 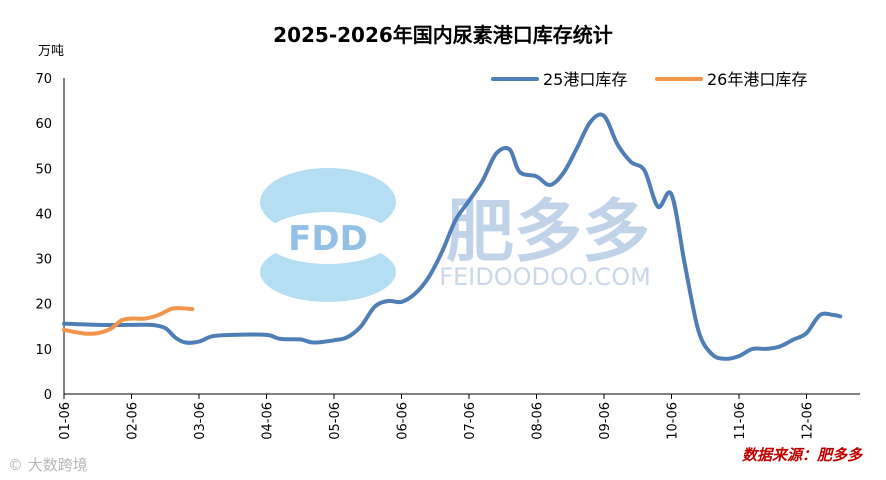 I want to click on x-tick-label: 02-06, so click(x=133, y=421).